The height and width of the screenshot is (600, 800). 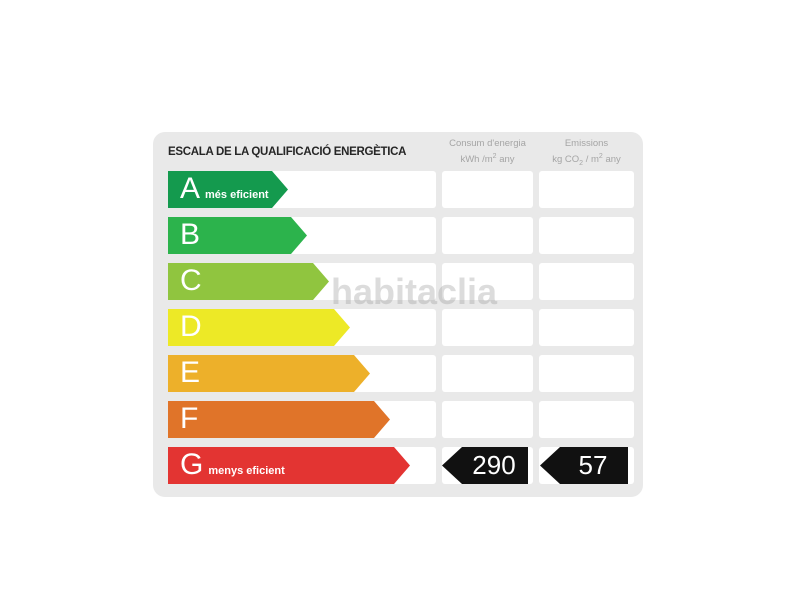 I want to click on rating-e-consum-cell, so click(x=487, y=373).